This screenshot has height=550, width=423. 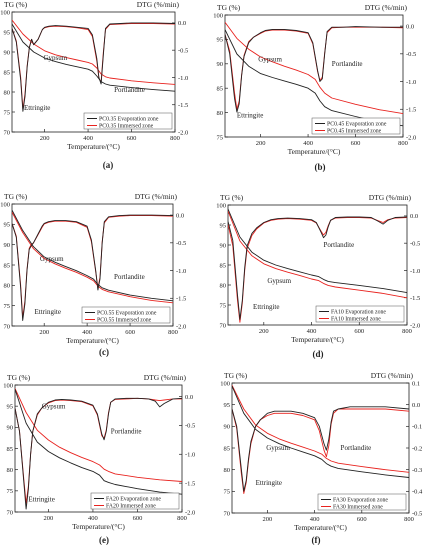 I want to click on series-line-dtg-evaporation, so click(x=98, y=453).